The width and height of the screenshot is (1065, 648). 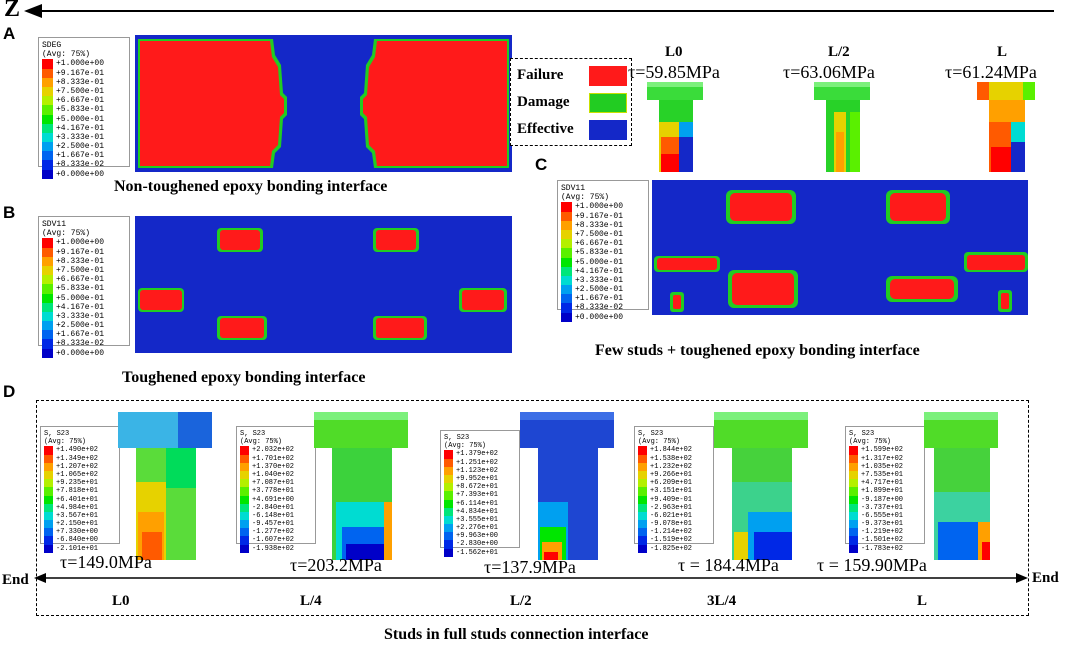 What do you see at coordinates (599, 299) in the screenshot?
I see `legend-value: +1.667e-01` at bounding box center [599, 299].